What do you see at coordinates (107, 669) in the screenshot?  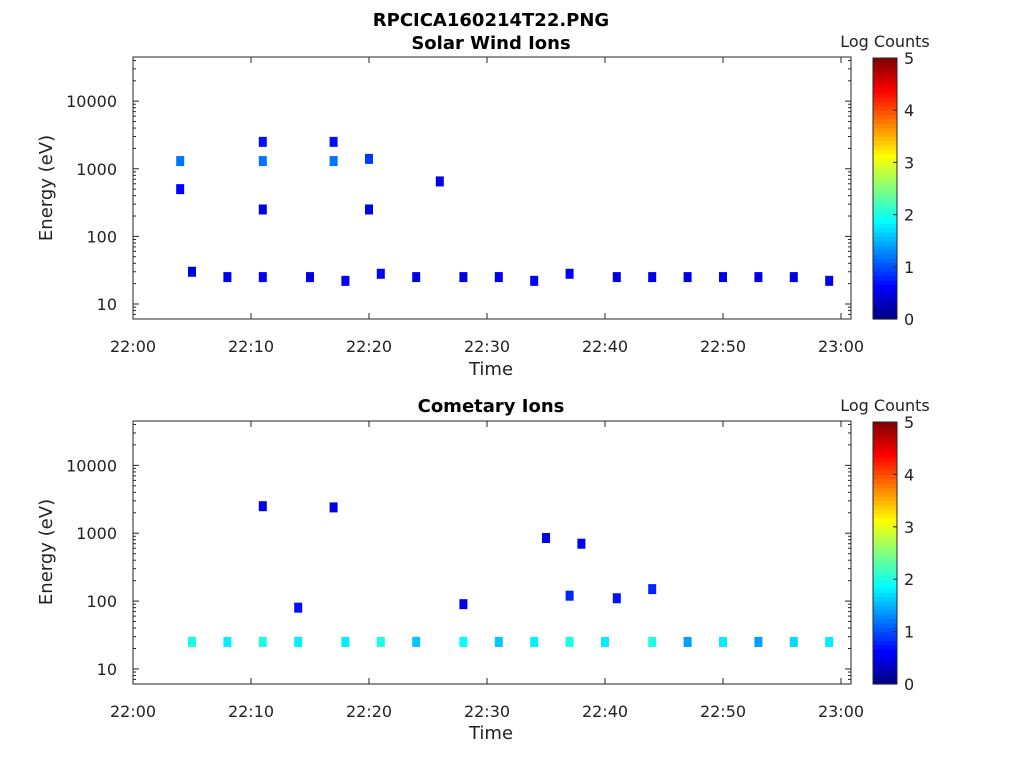 I see `y-tick-label: 10` at bounding box center [107, 669].